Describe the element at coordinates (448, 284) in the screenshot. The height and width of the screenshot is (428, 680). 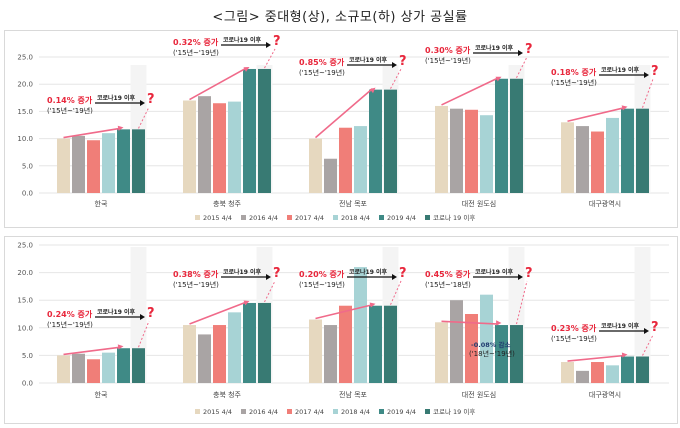
I see `period-label: ('15년~'18년)` at that location.